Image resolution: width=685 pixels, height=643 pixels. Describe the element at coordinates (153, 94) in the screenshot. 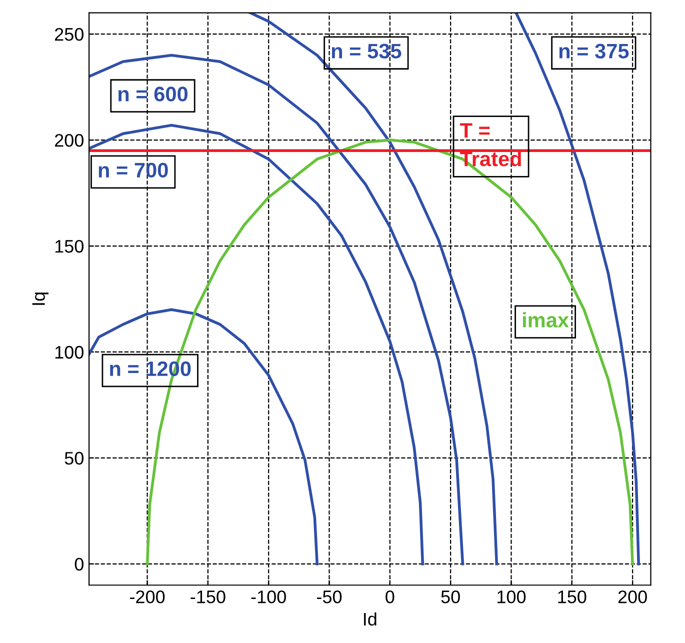

I see `series-label: n = 600` at that location.